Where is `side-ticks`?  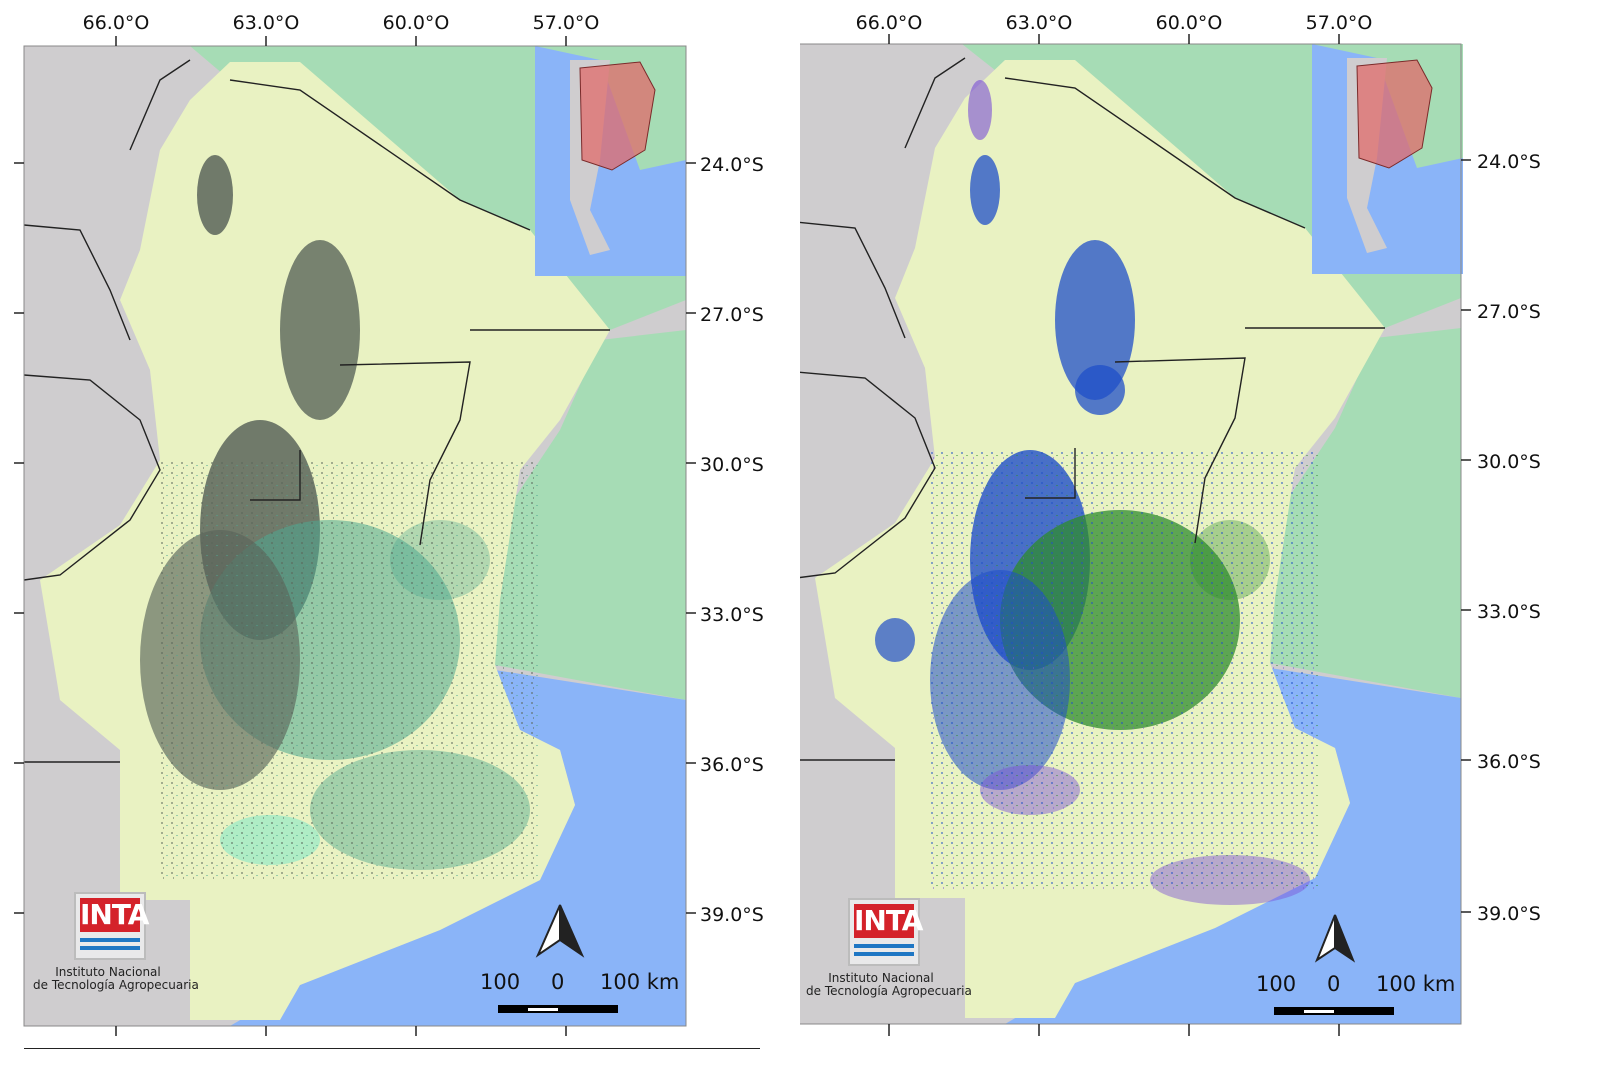
side-ticks is located at coordinates (1466, 536).